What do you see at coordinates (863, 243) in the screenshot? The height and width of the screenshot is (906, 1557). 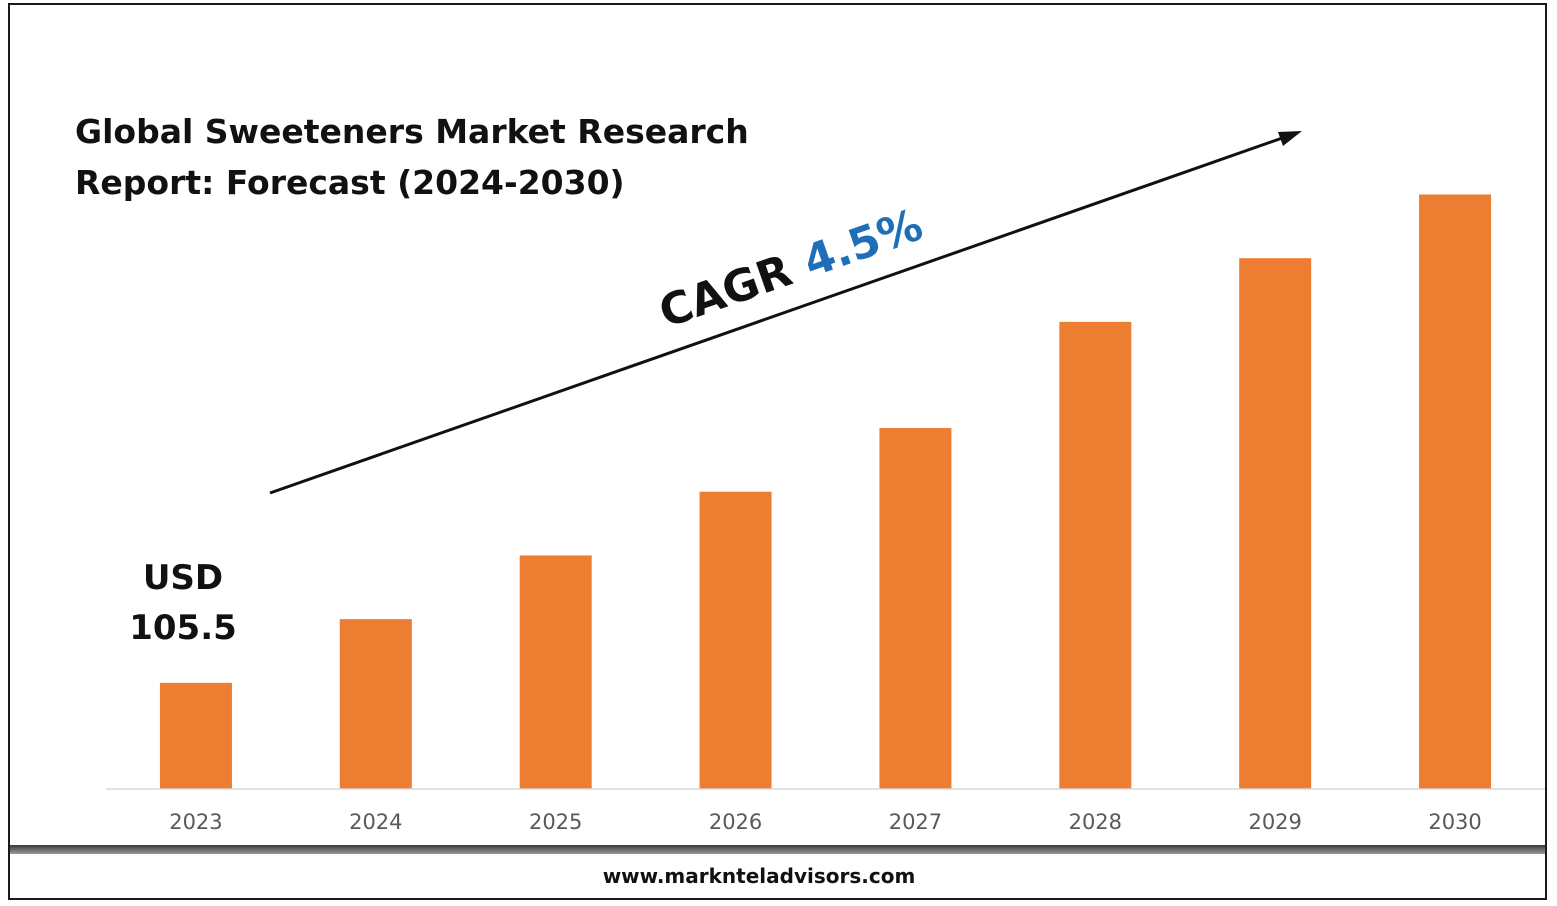 I see `cagr-value: 4.5%` at bounding box center [863, 243].